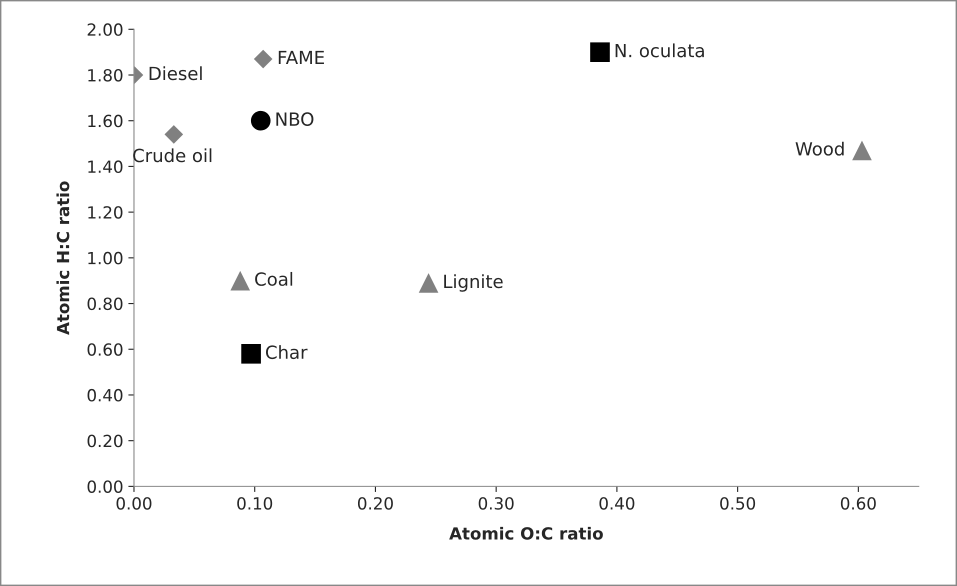 The image size is (957, 586). Describe the element at coordinates (858, 503) in the screenshot. I see `x-tick-label: 0.60` at that location.